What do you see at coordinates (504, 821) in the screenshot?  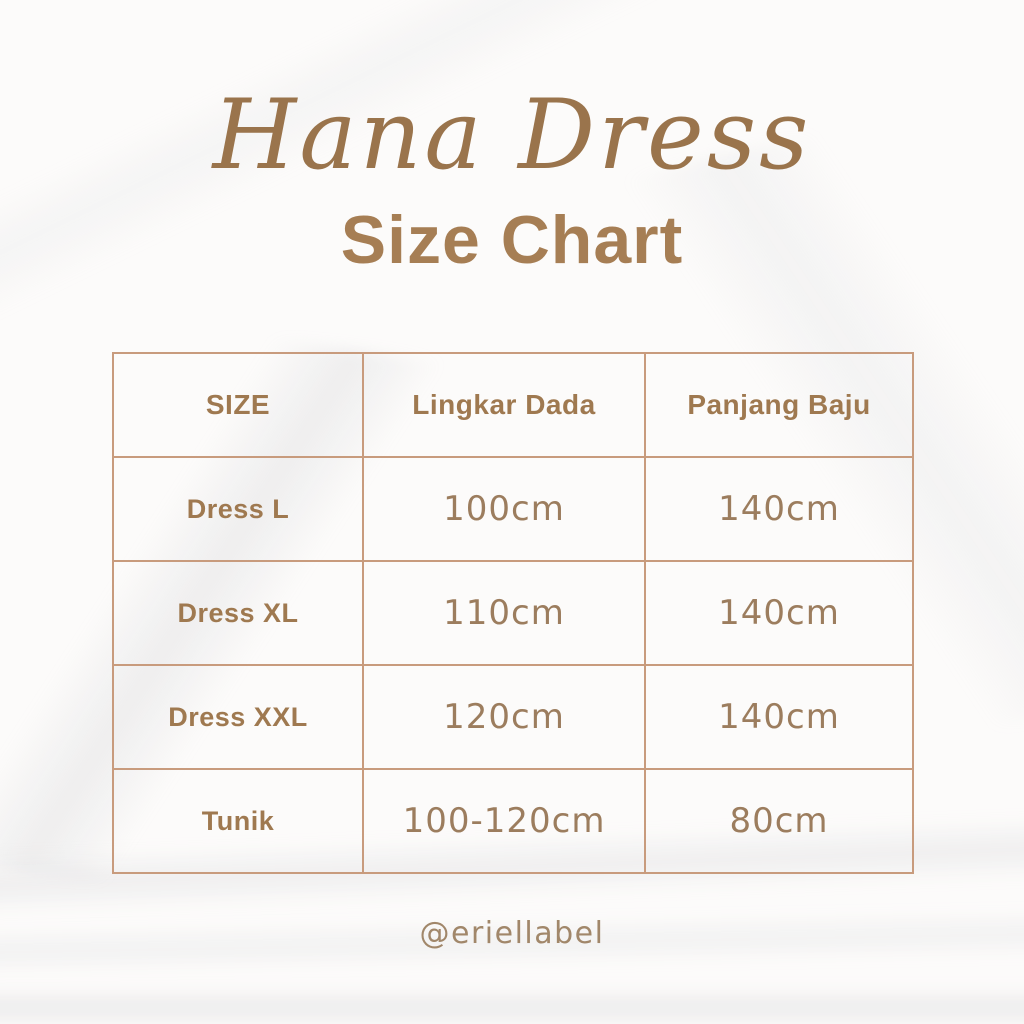 I see `measurement-cell: 100-120cm` at bounding box center [504, 821].